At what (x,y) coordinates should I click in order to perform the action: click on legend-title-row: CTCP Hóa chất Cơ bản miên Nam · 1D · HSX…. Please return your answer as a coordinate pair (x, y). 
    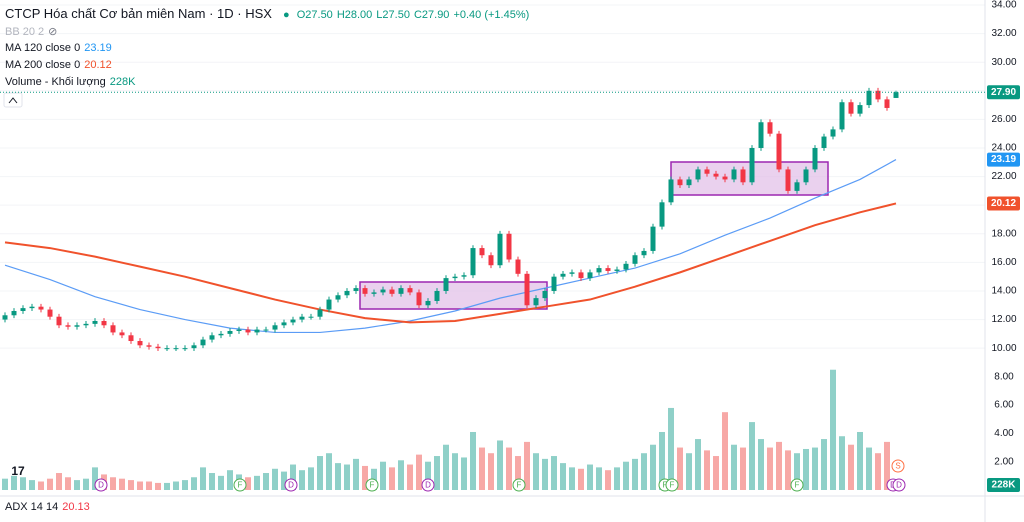
    Looking at the image, I should click on (271, 13).